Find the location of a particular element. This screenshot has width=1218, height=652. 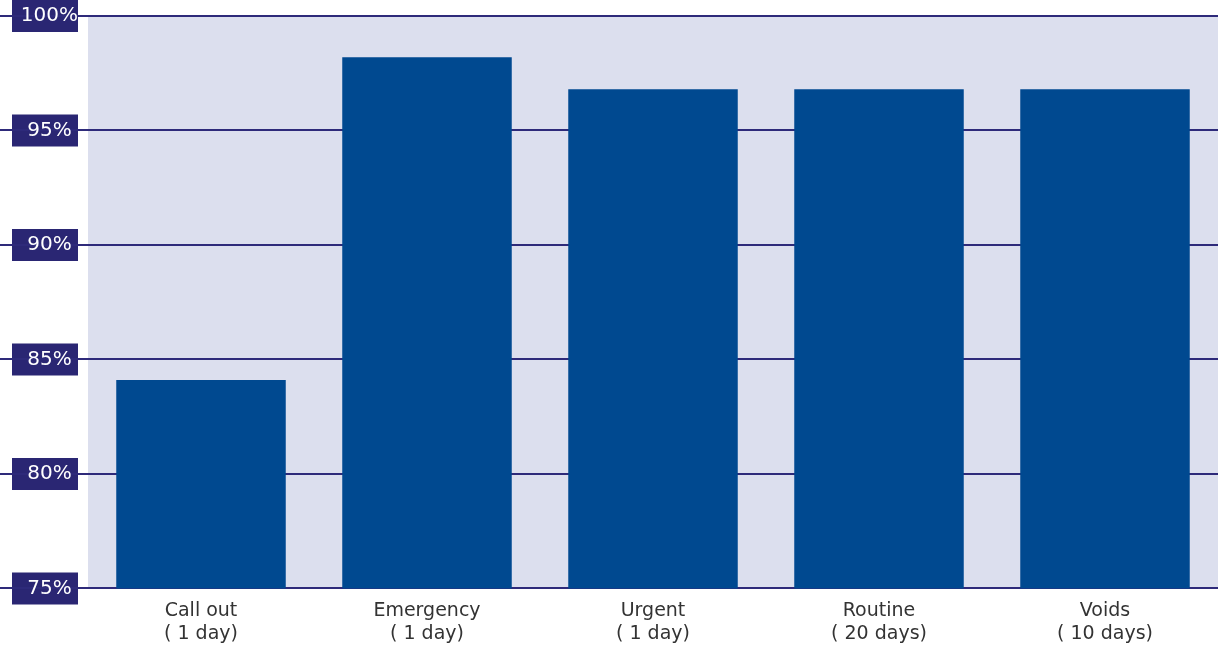

x-tick-label: Urgent ( 1 day) is located at coordinates (653, 620).